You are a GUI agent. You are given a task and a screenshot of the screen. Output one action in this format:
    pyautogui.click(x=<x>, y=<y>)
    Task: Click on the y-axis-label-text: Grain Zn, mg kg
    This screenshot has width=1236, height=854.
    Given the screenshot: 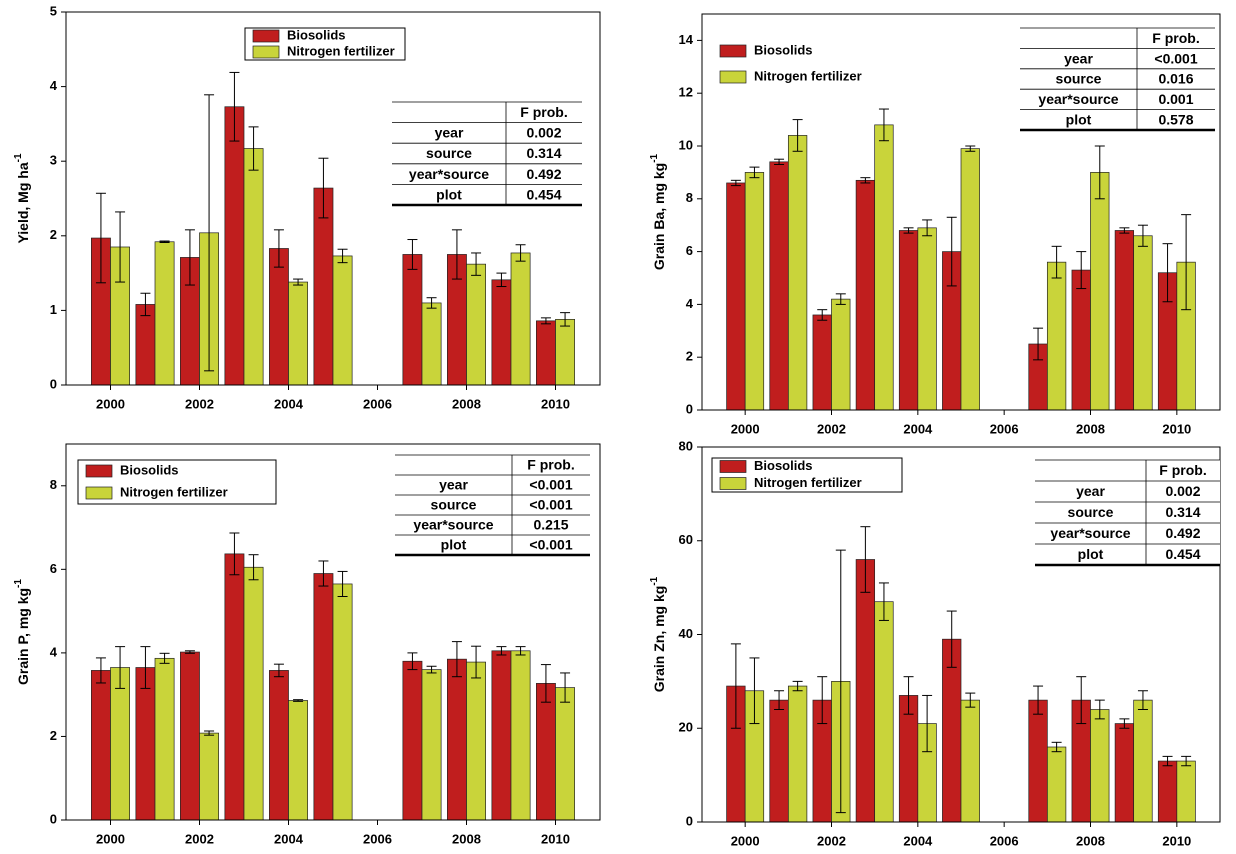 What is the action you would take?
    pyautogui.click(x=659, y=639)
    